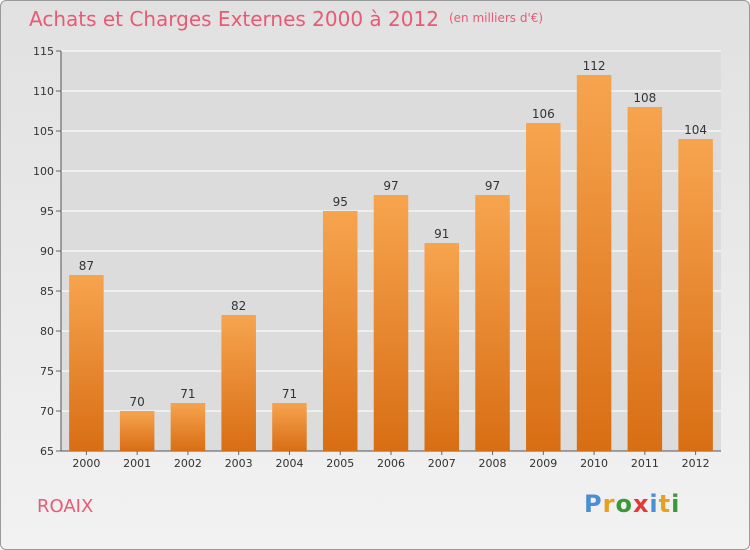  What do you see at coordinates (47, 411) in the screenshot?
I see `y-tick-label: 70` at bounding box center [47, 411].